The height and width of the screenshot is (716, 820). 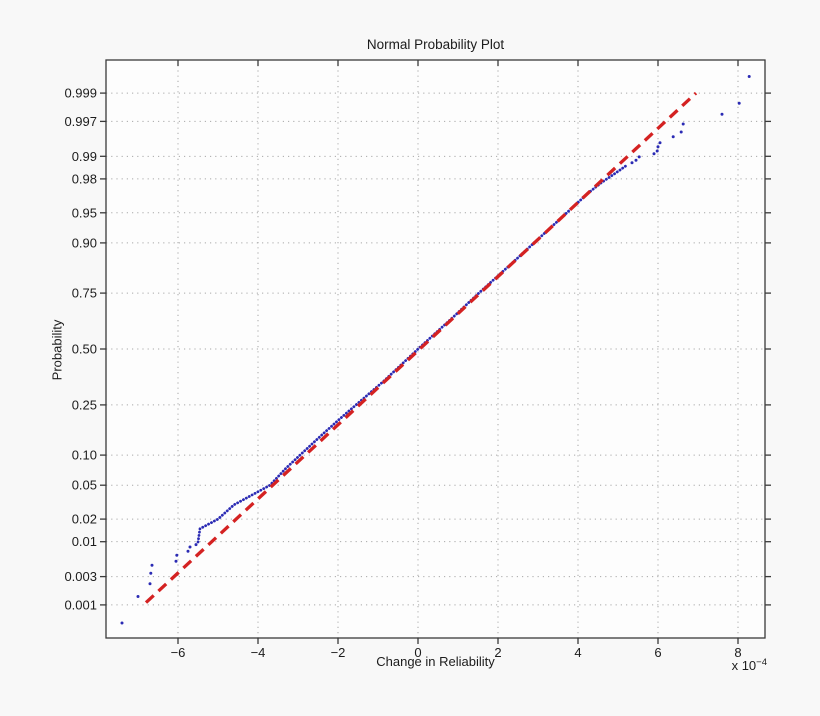 What do you see at coordinates (84, 156) in the screenshot?
I see `y-tick-label: 0.99` at bounding box center [84, 156].